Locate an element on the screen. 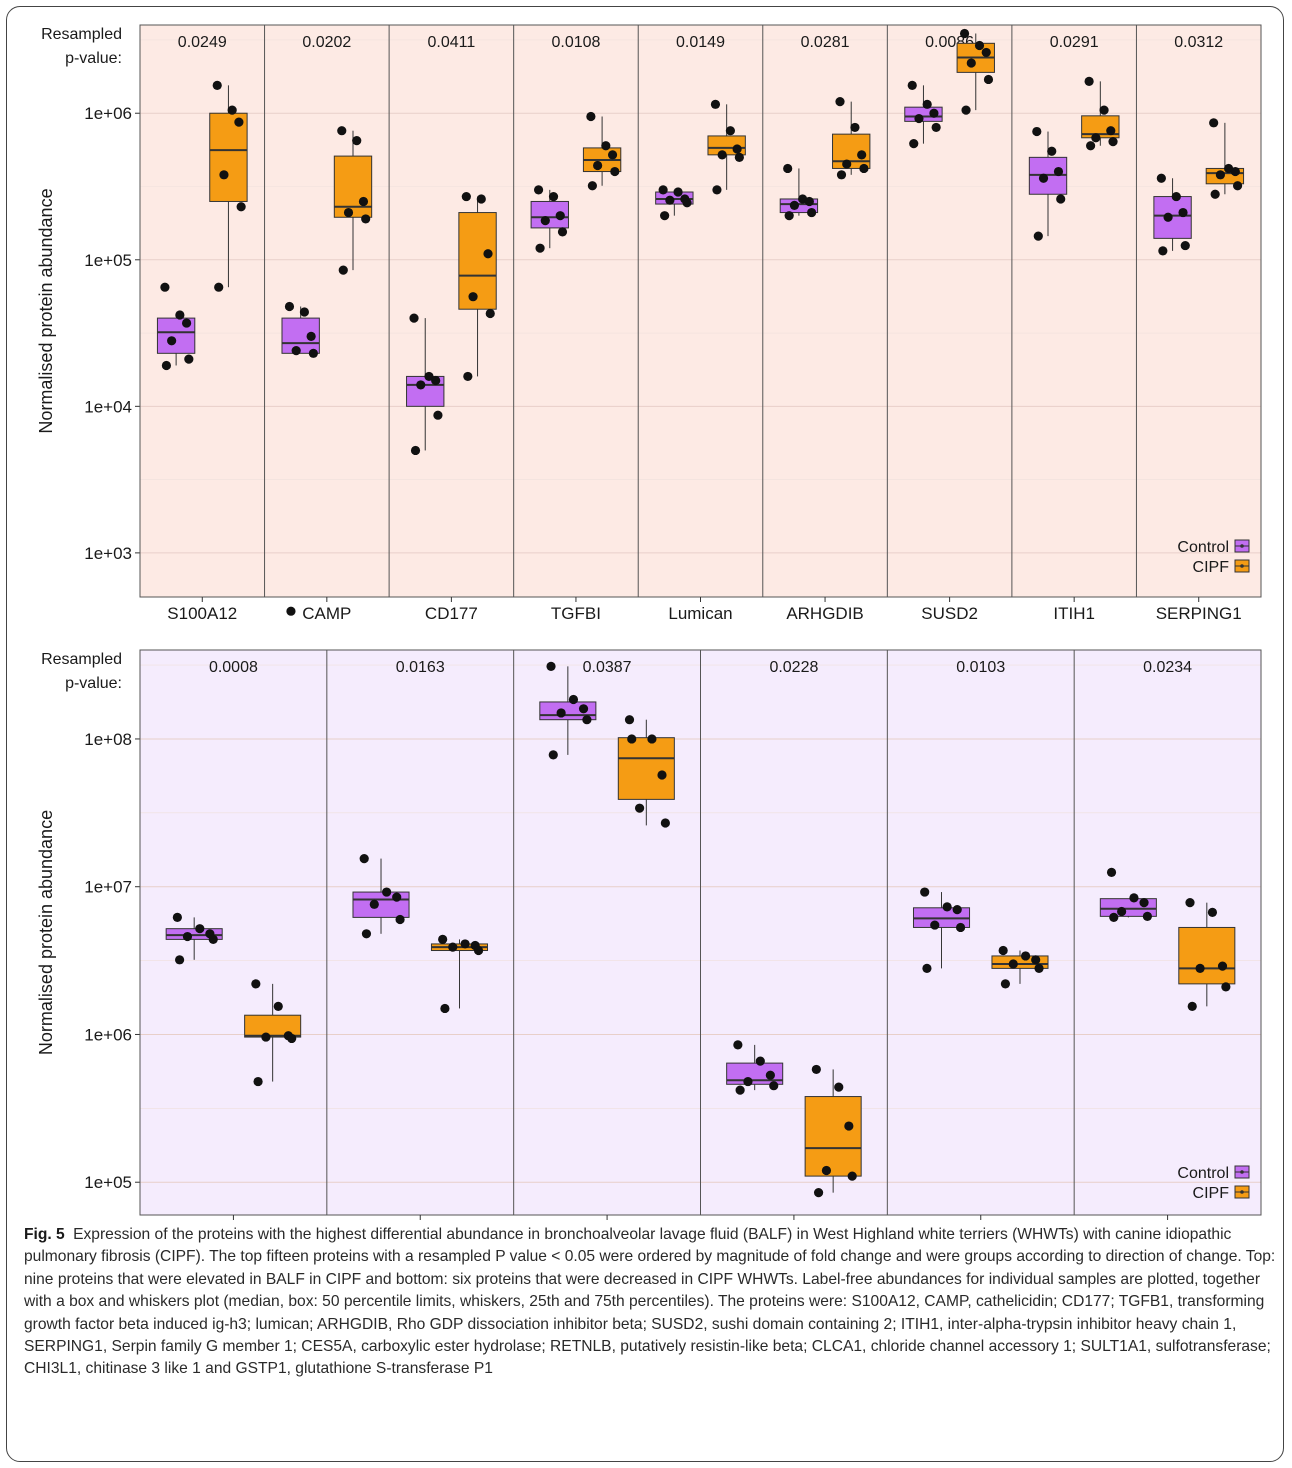  panel-label: ITIH1 is located at coordinates (1074, 613).